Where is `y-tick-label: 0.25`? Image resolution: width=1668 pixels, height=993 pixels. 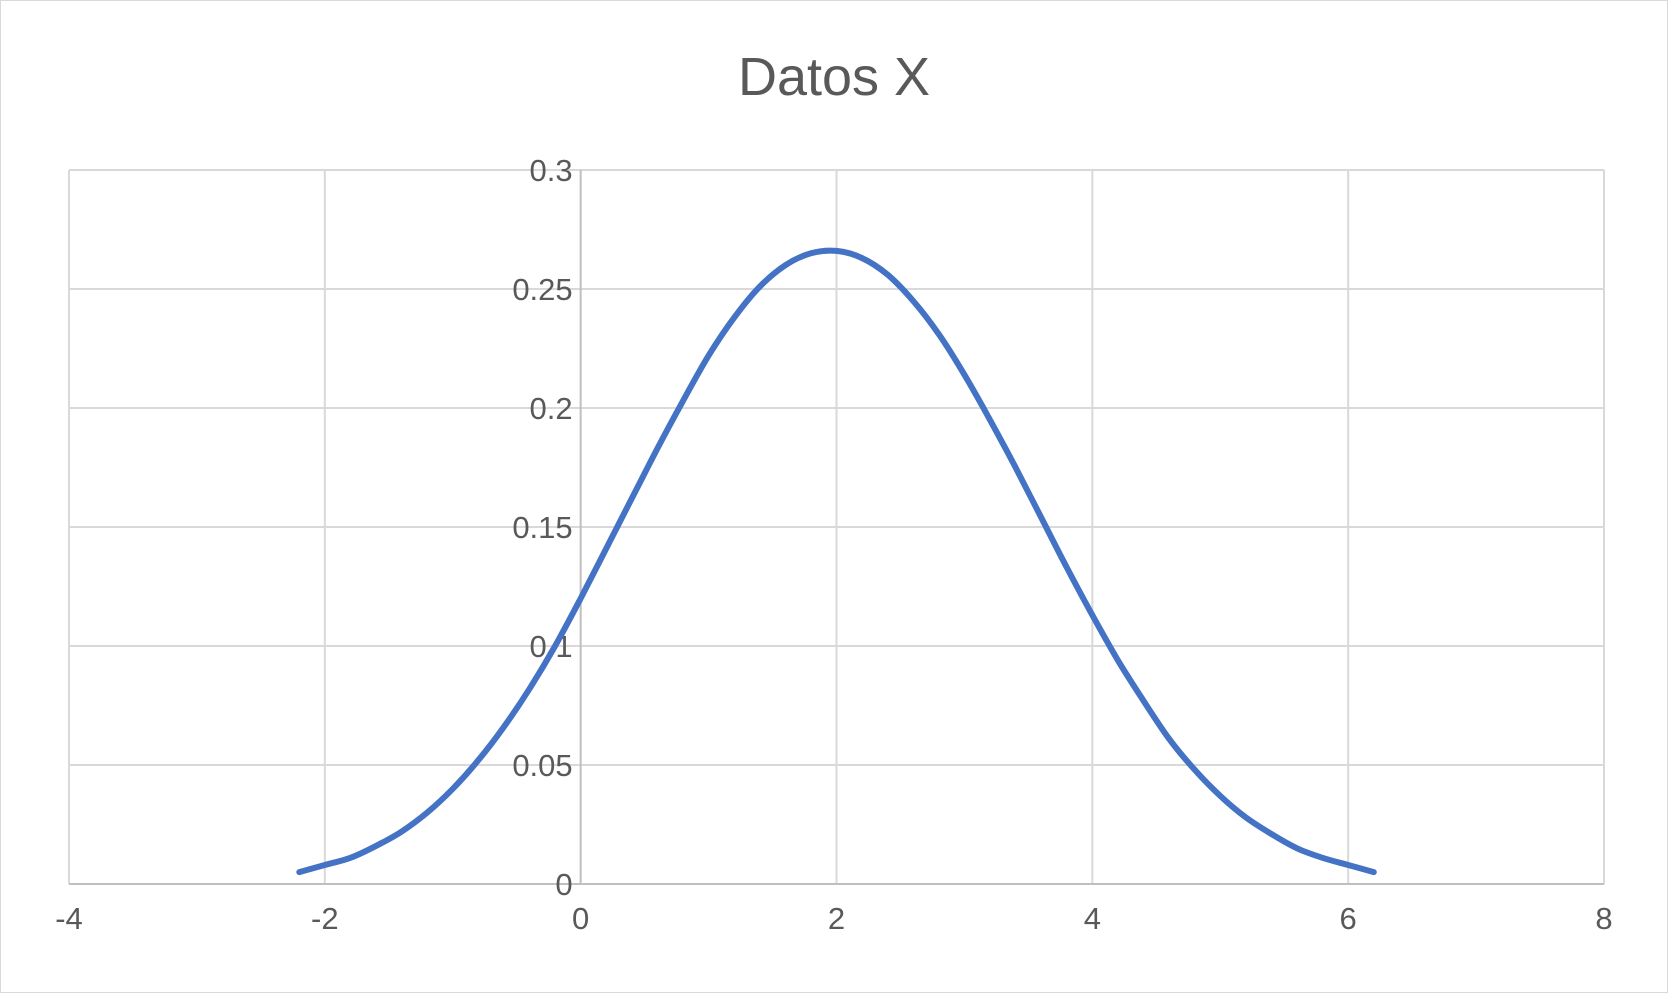
y-tick-label: 0.25 is located at coordinates (542, 289).